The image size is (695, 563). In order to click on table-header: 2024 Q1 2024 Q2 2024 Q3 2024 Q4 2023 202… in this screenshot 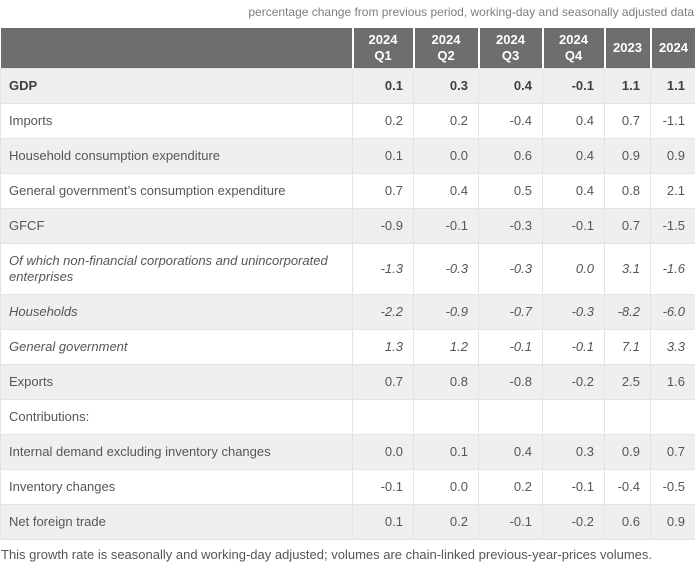, I will do `click(348, 48)`.